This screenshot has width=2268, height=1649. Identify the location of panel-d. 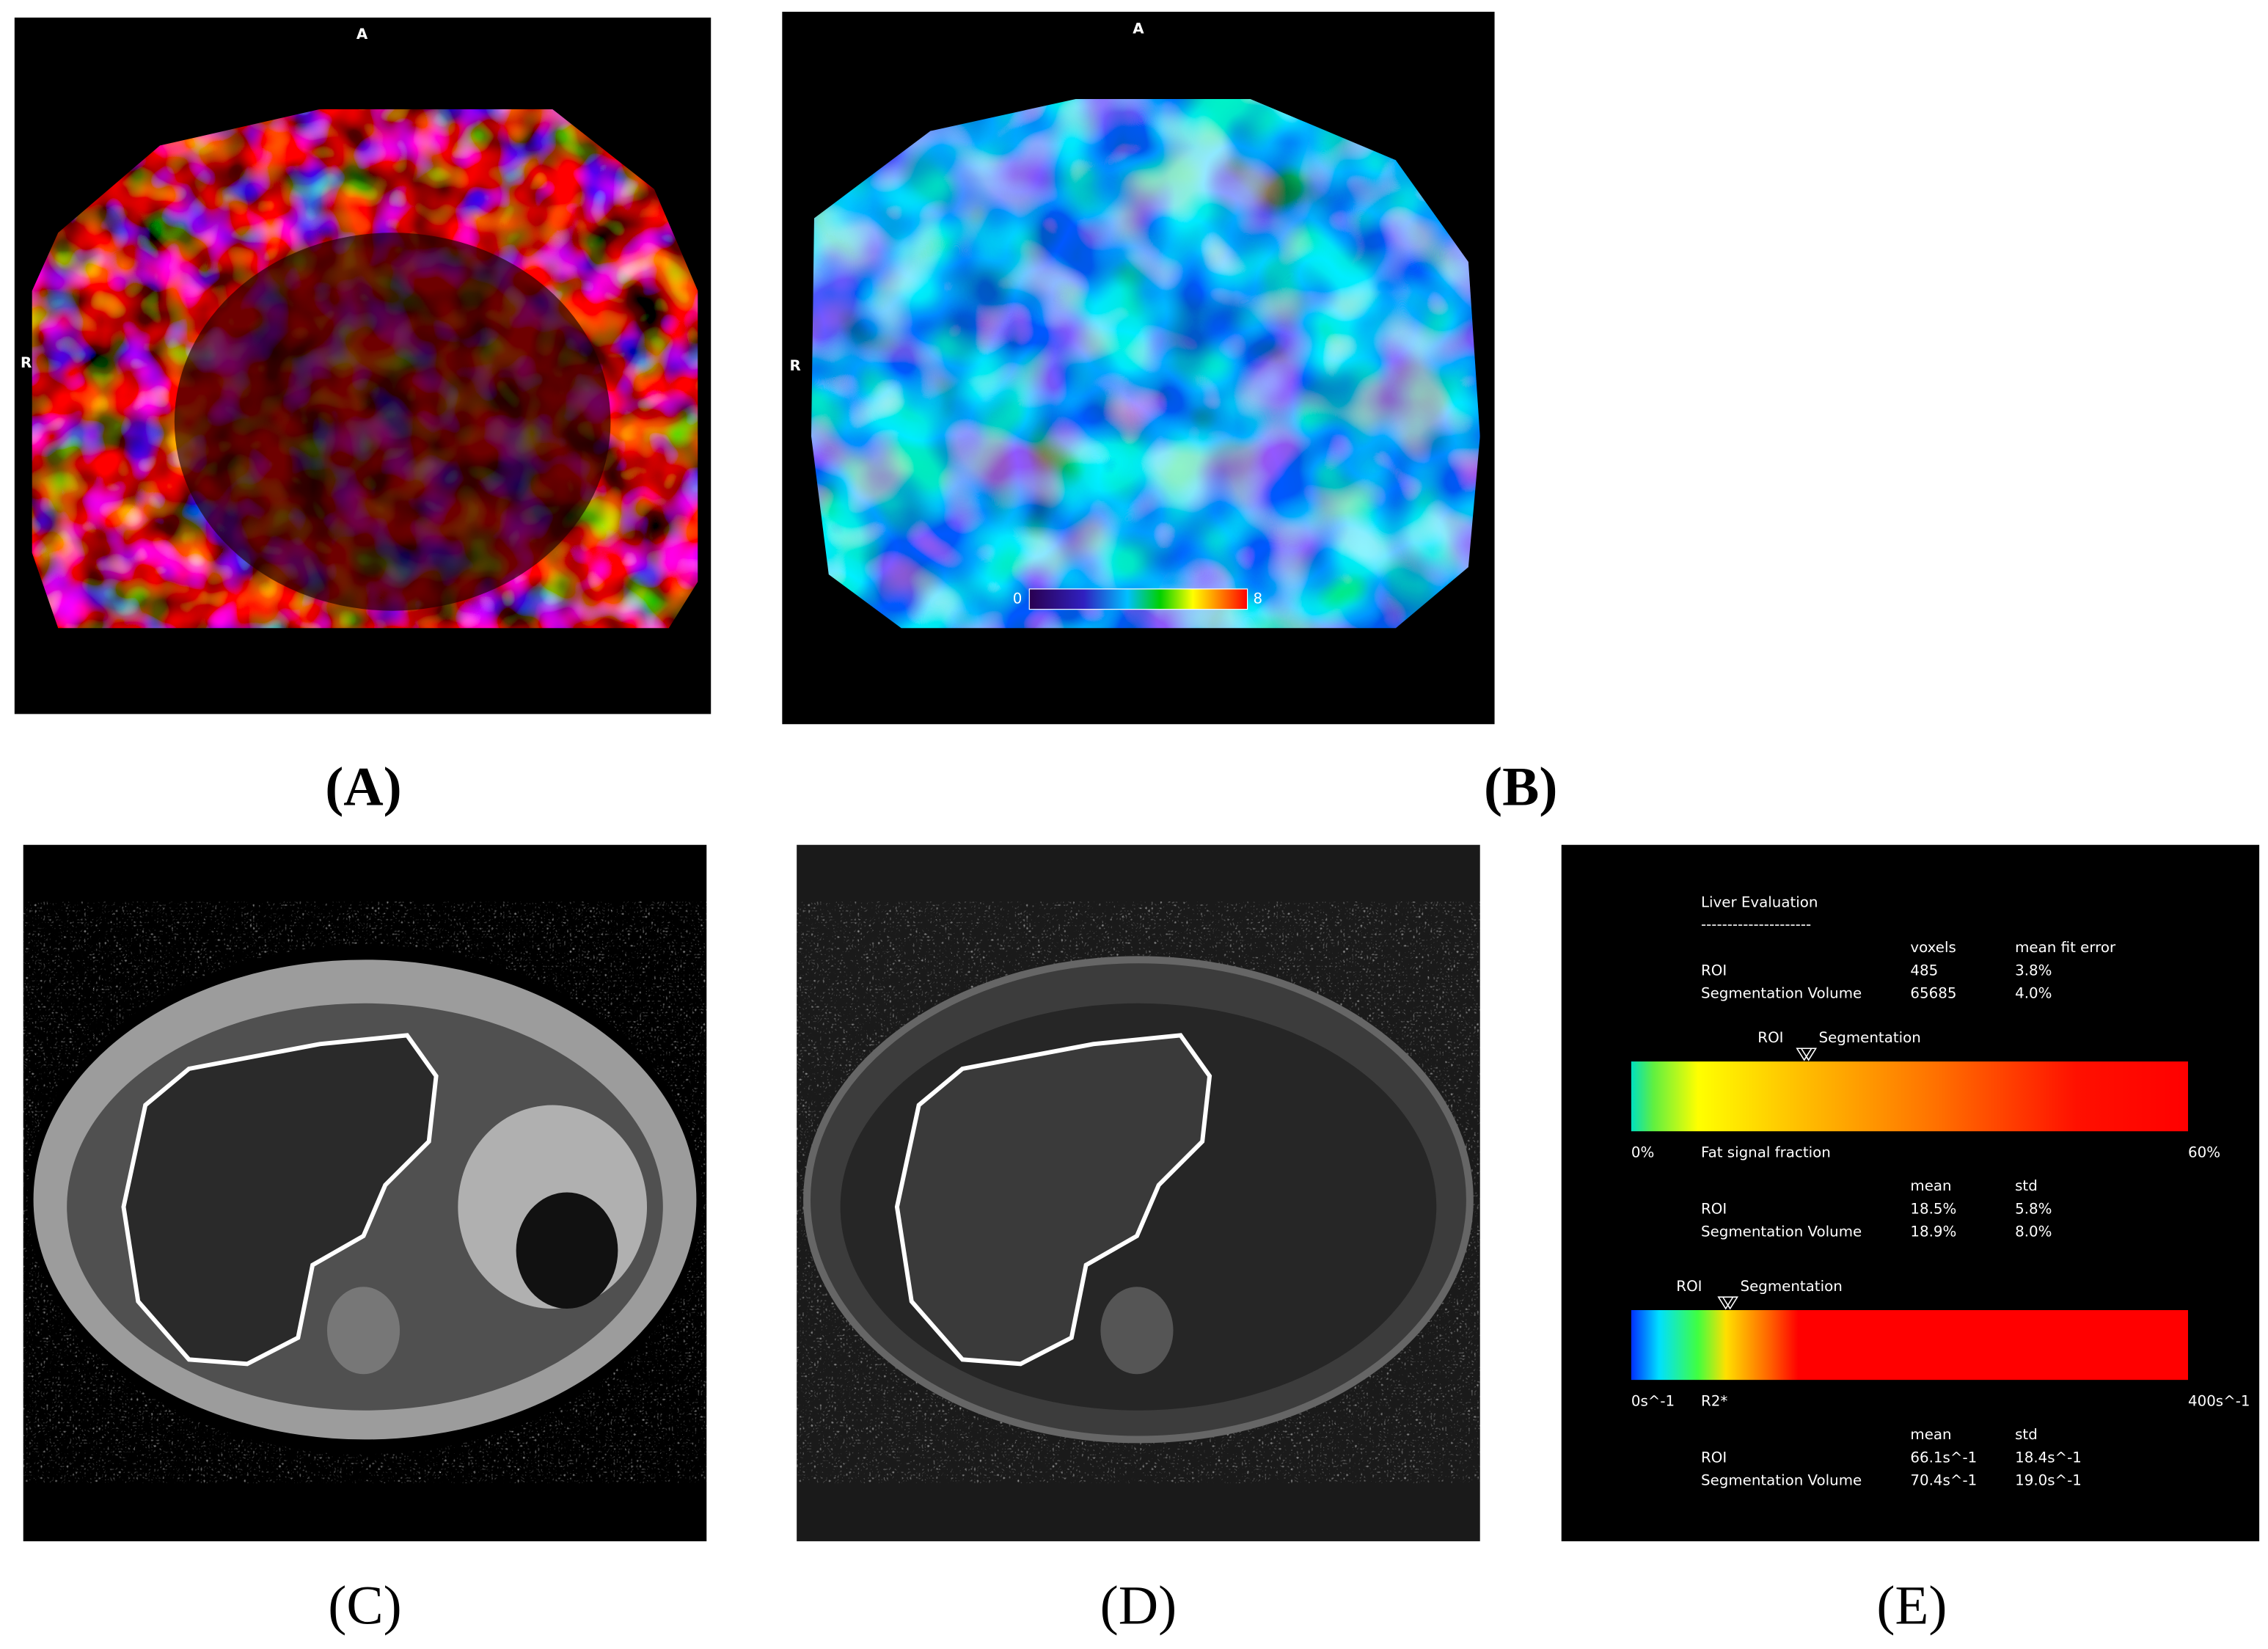
(1138, 1193).